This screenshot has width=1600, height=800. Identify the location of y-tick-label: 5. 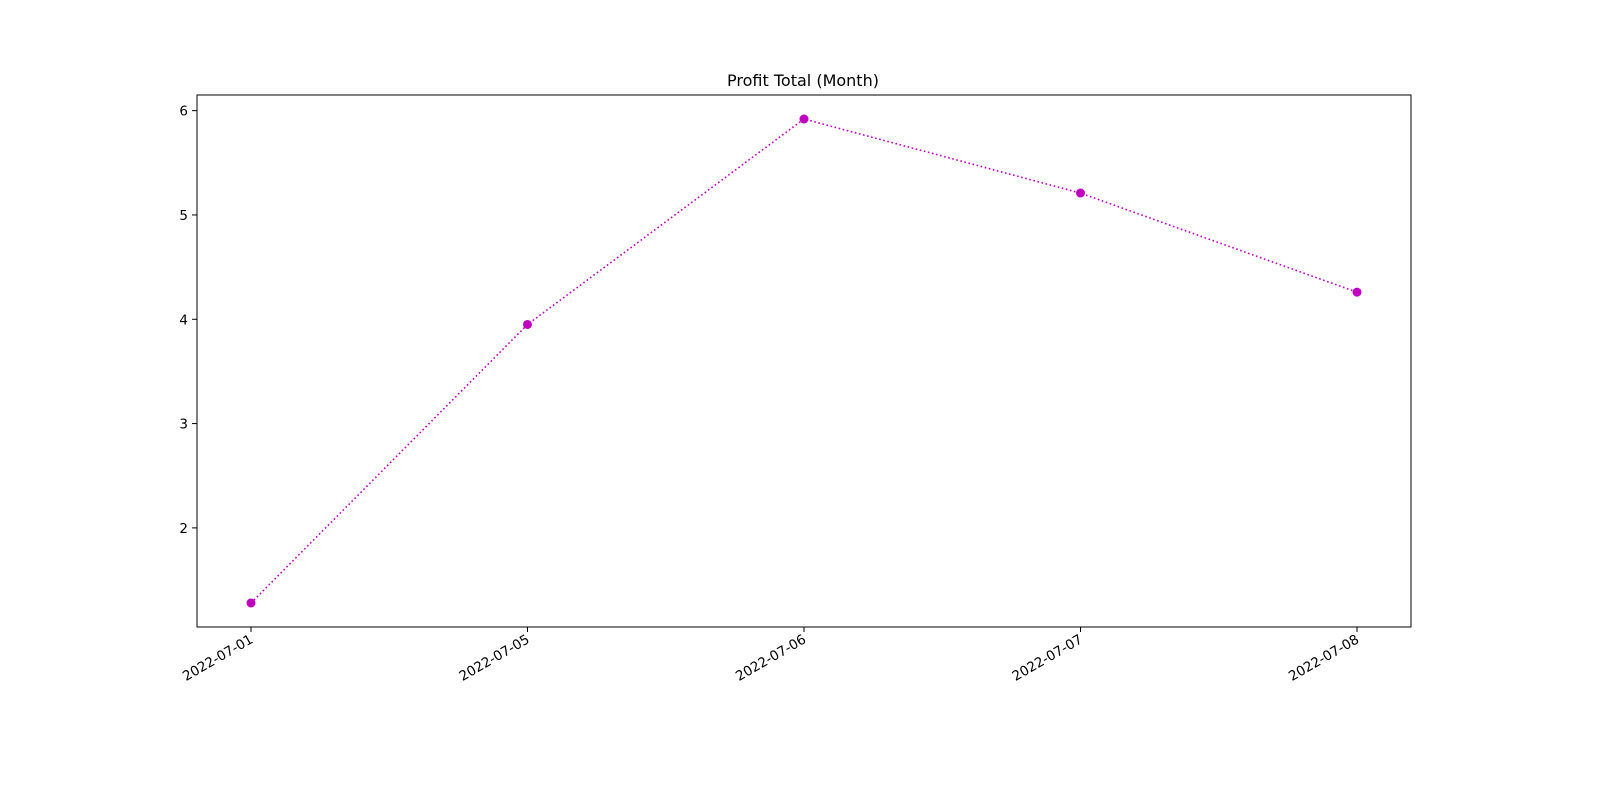
(183, 216).